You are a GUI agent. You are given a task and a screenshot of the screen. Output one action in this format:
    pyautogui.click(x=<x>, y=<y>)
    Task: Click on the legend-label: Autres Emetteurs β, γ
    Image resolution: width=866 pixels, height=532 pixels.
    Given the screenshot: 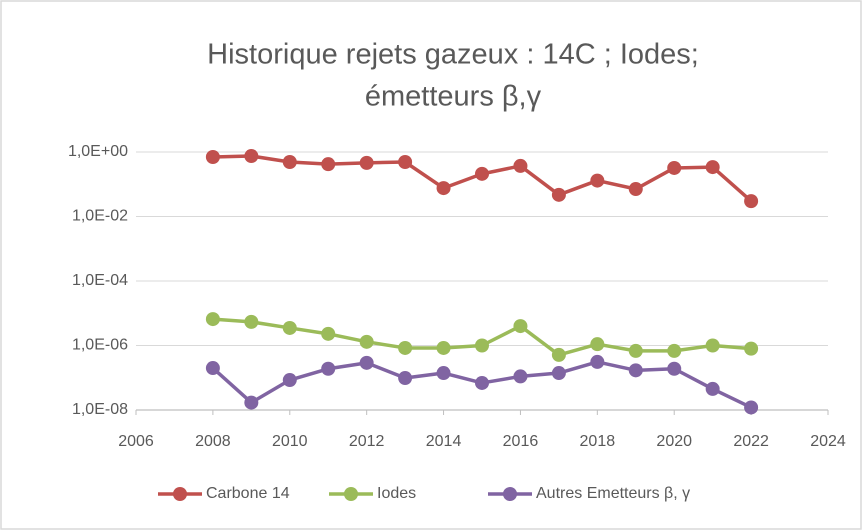 What is the action you would take?
    pyautogui.click(x=613, y=493)
    